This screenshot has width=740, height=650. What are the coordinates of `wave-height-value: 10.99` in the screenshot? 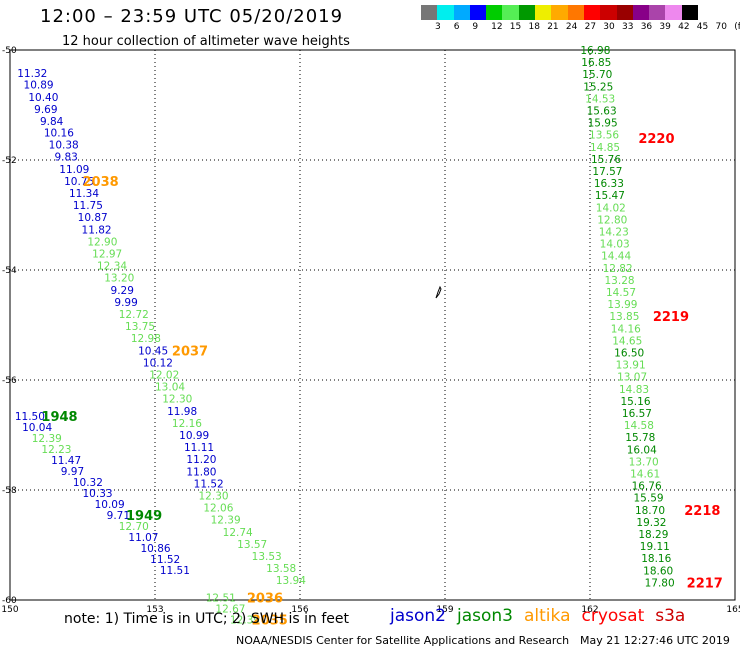 It's located at (194, 436).